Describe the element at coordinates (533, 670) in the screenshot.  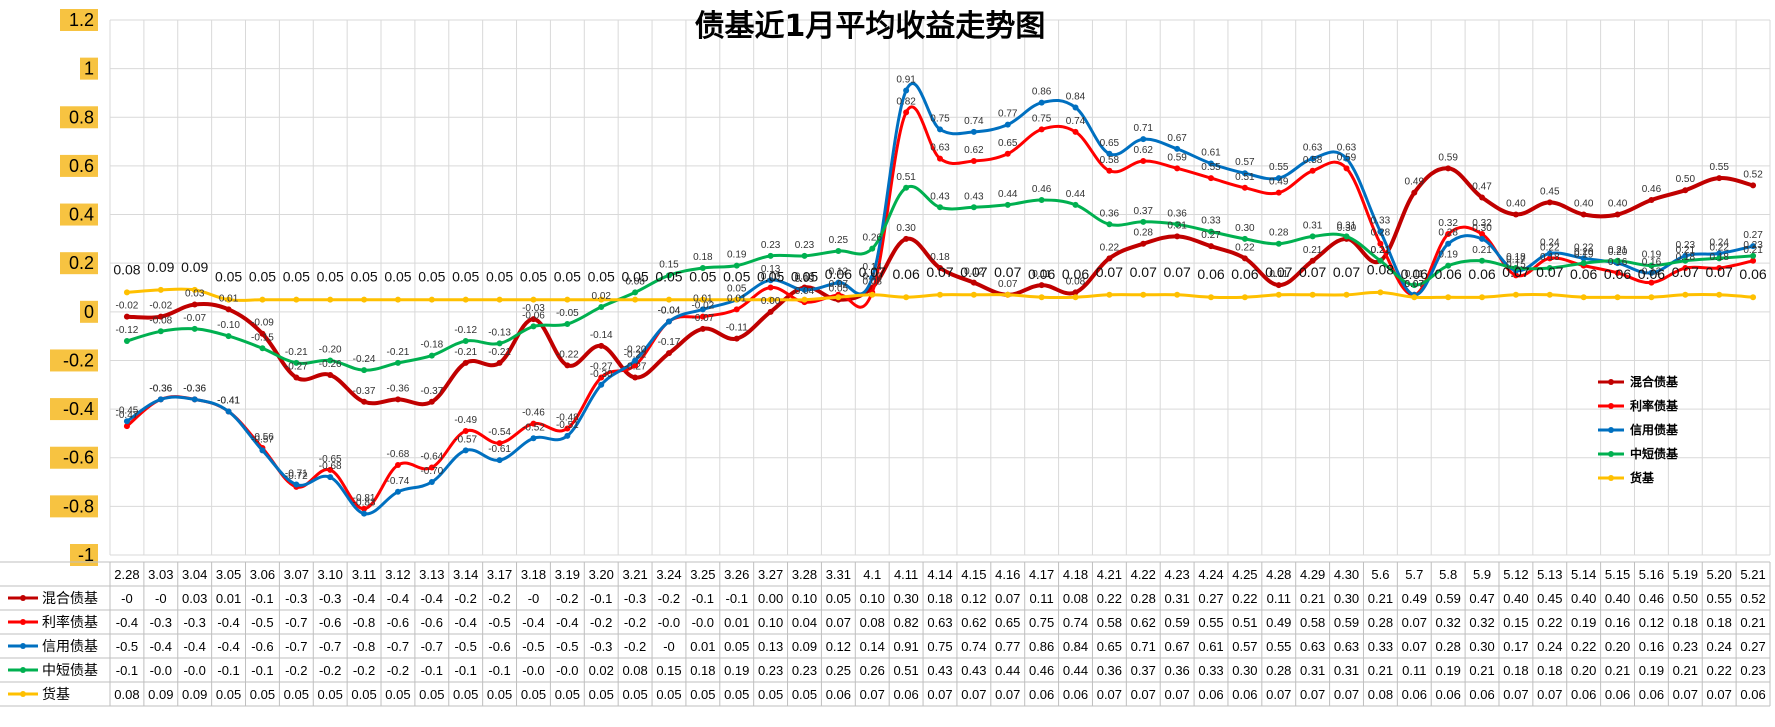
I see `table-cell: -0.0` at that location.